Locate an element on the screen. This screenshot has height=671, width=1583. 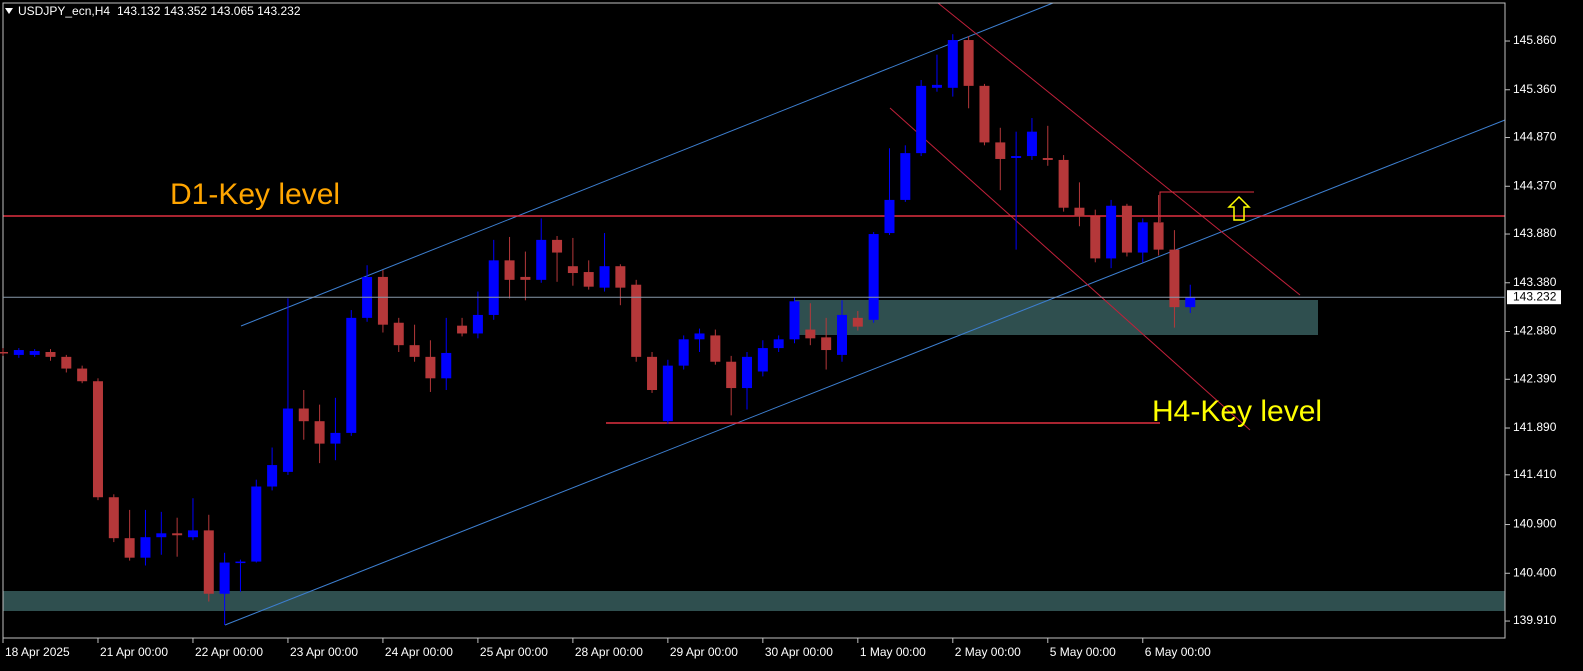
x-tick-label: 23 Apr 00:00 is located at coordinates (324, 652).